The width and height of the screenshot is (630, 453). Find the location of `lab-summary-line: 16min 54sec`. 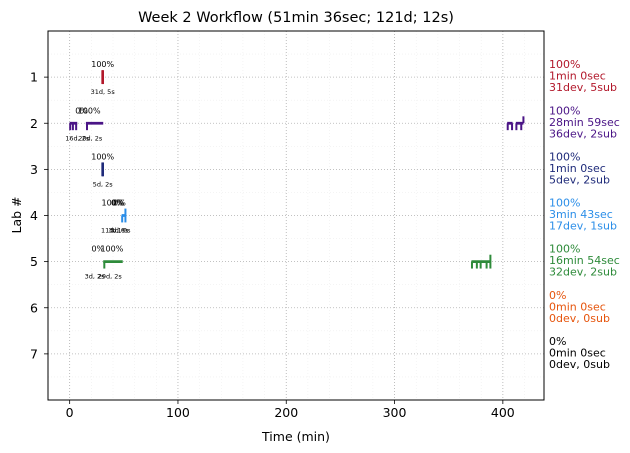

lab-summary-line: 16min 54sec is located at coordinates (584, 260).